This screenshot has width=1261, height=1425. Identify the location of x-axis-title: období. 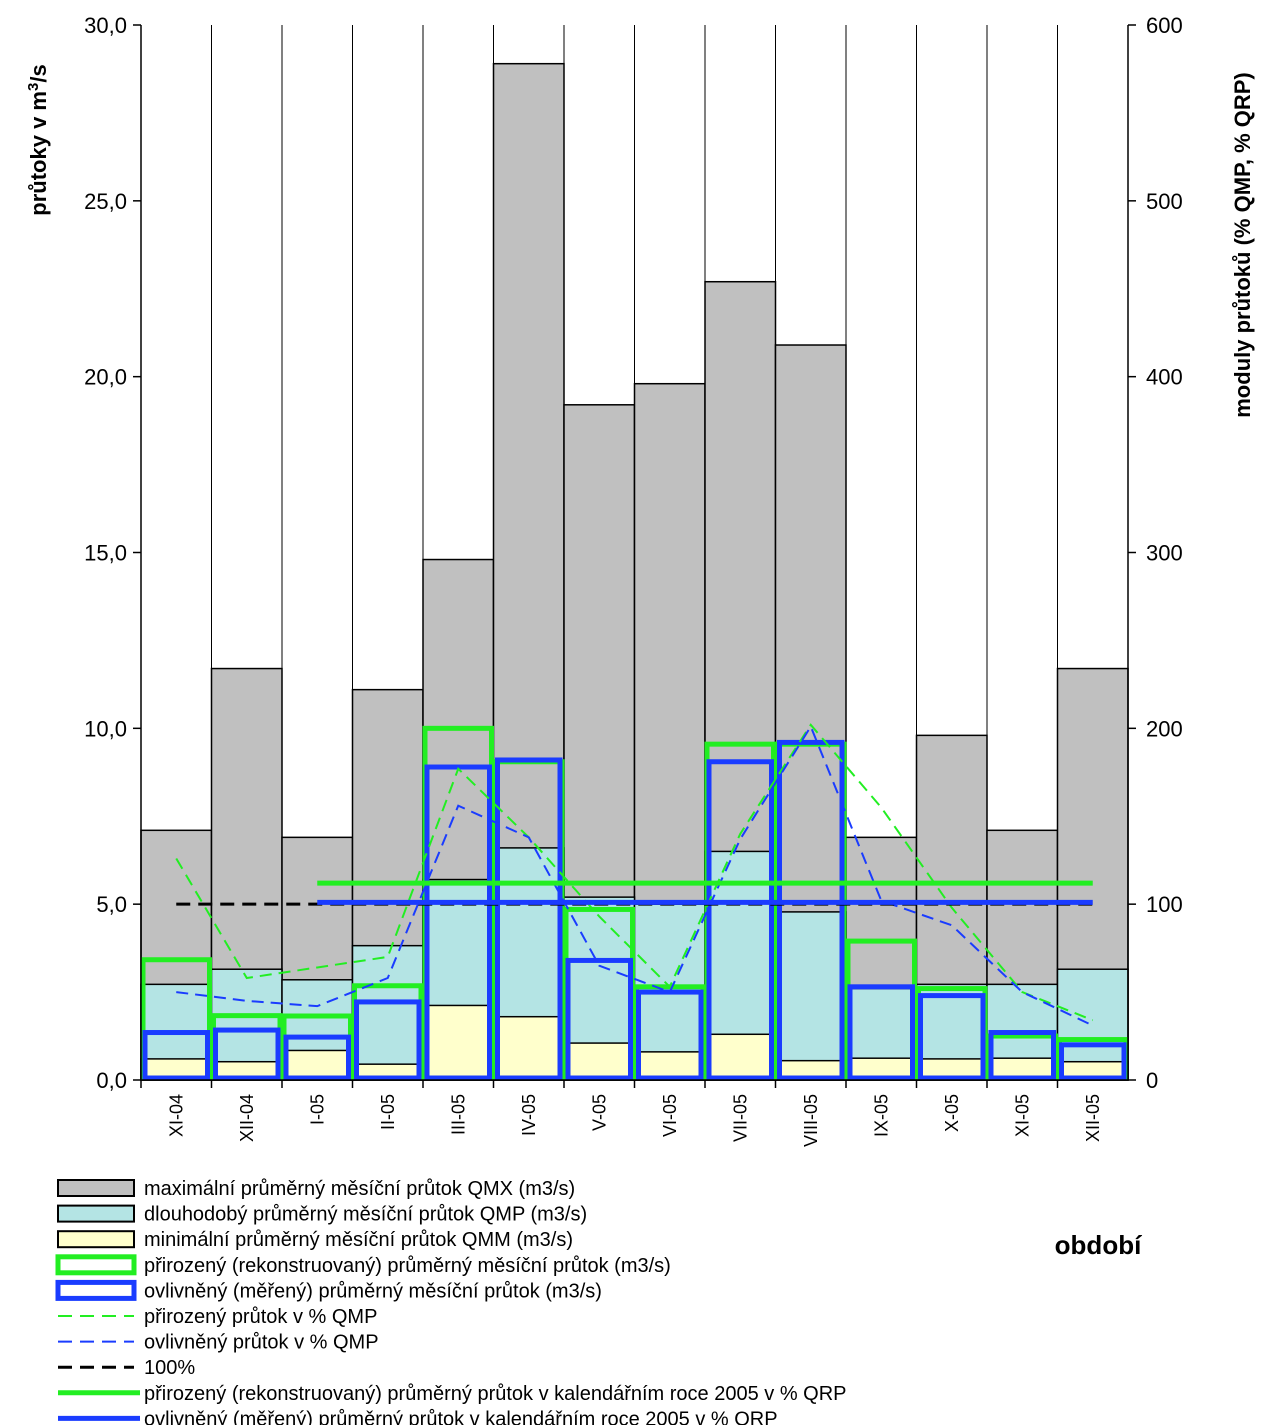
(1098, 1245).